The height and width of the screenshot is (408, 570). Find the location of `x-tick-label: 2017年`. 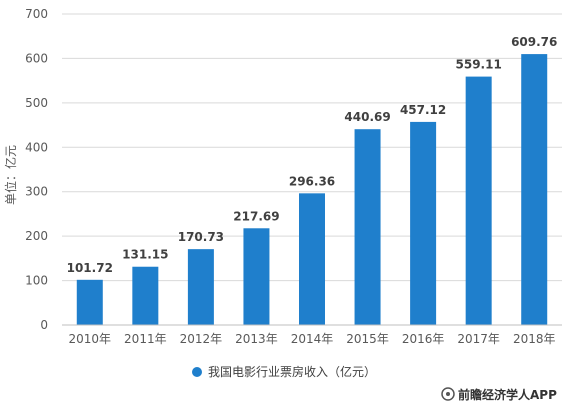

x-tick-label: 2017年 is located at coordinates (478, 339).